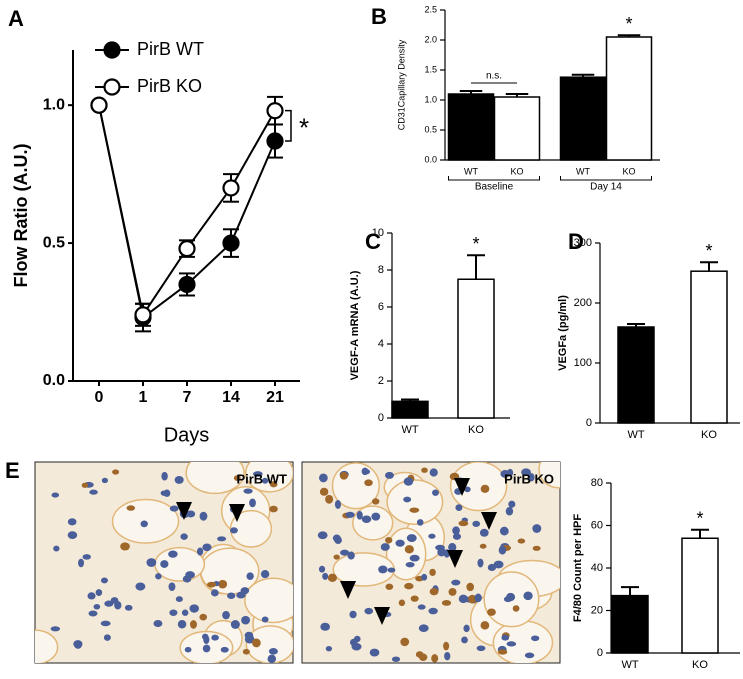  I want to click on y-tick-label: 0.5, so click(430, 129).